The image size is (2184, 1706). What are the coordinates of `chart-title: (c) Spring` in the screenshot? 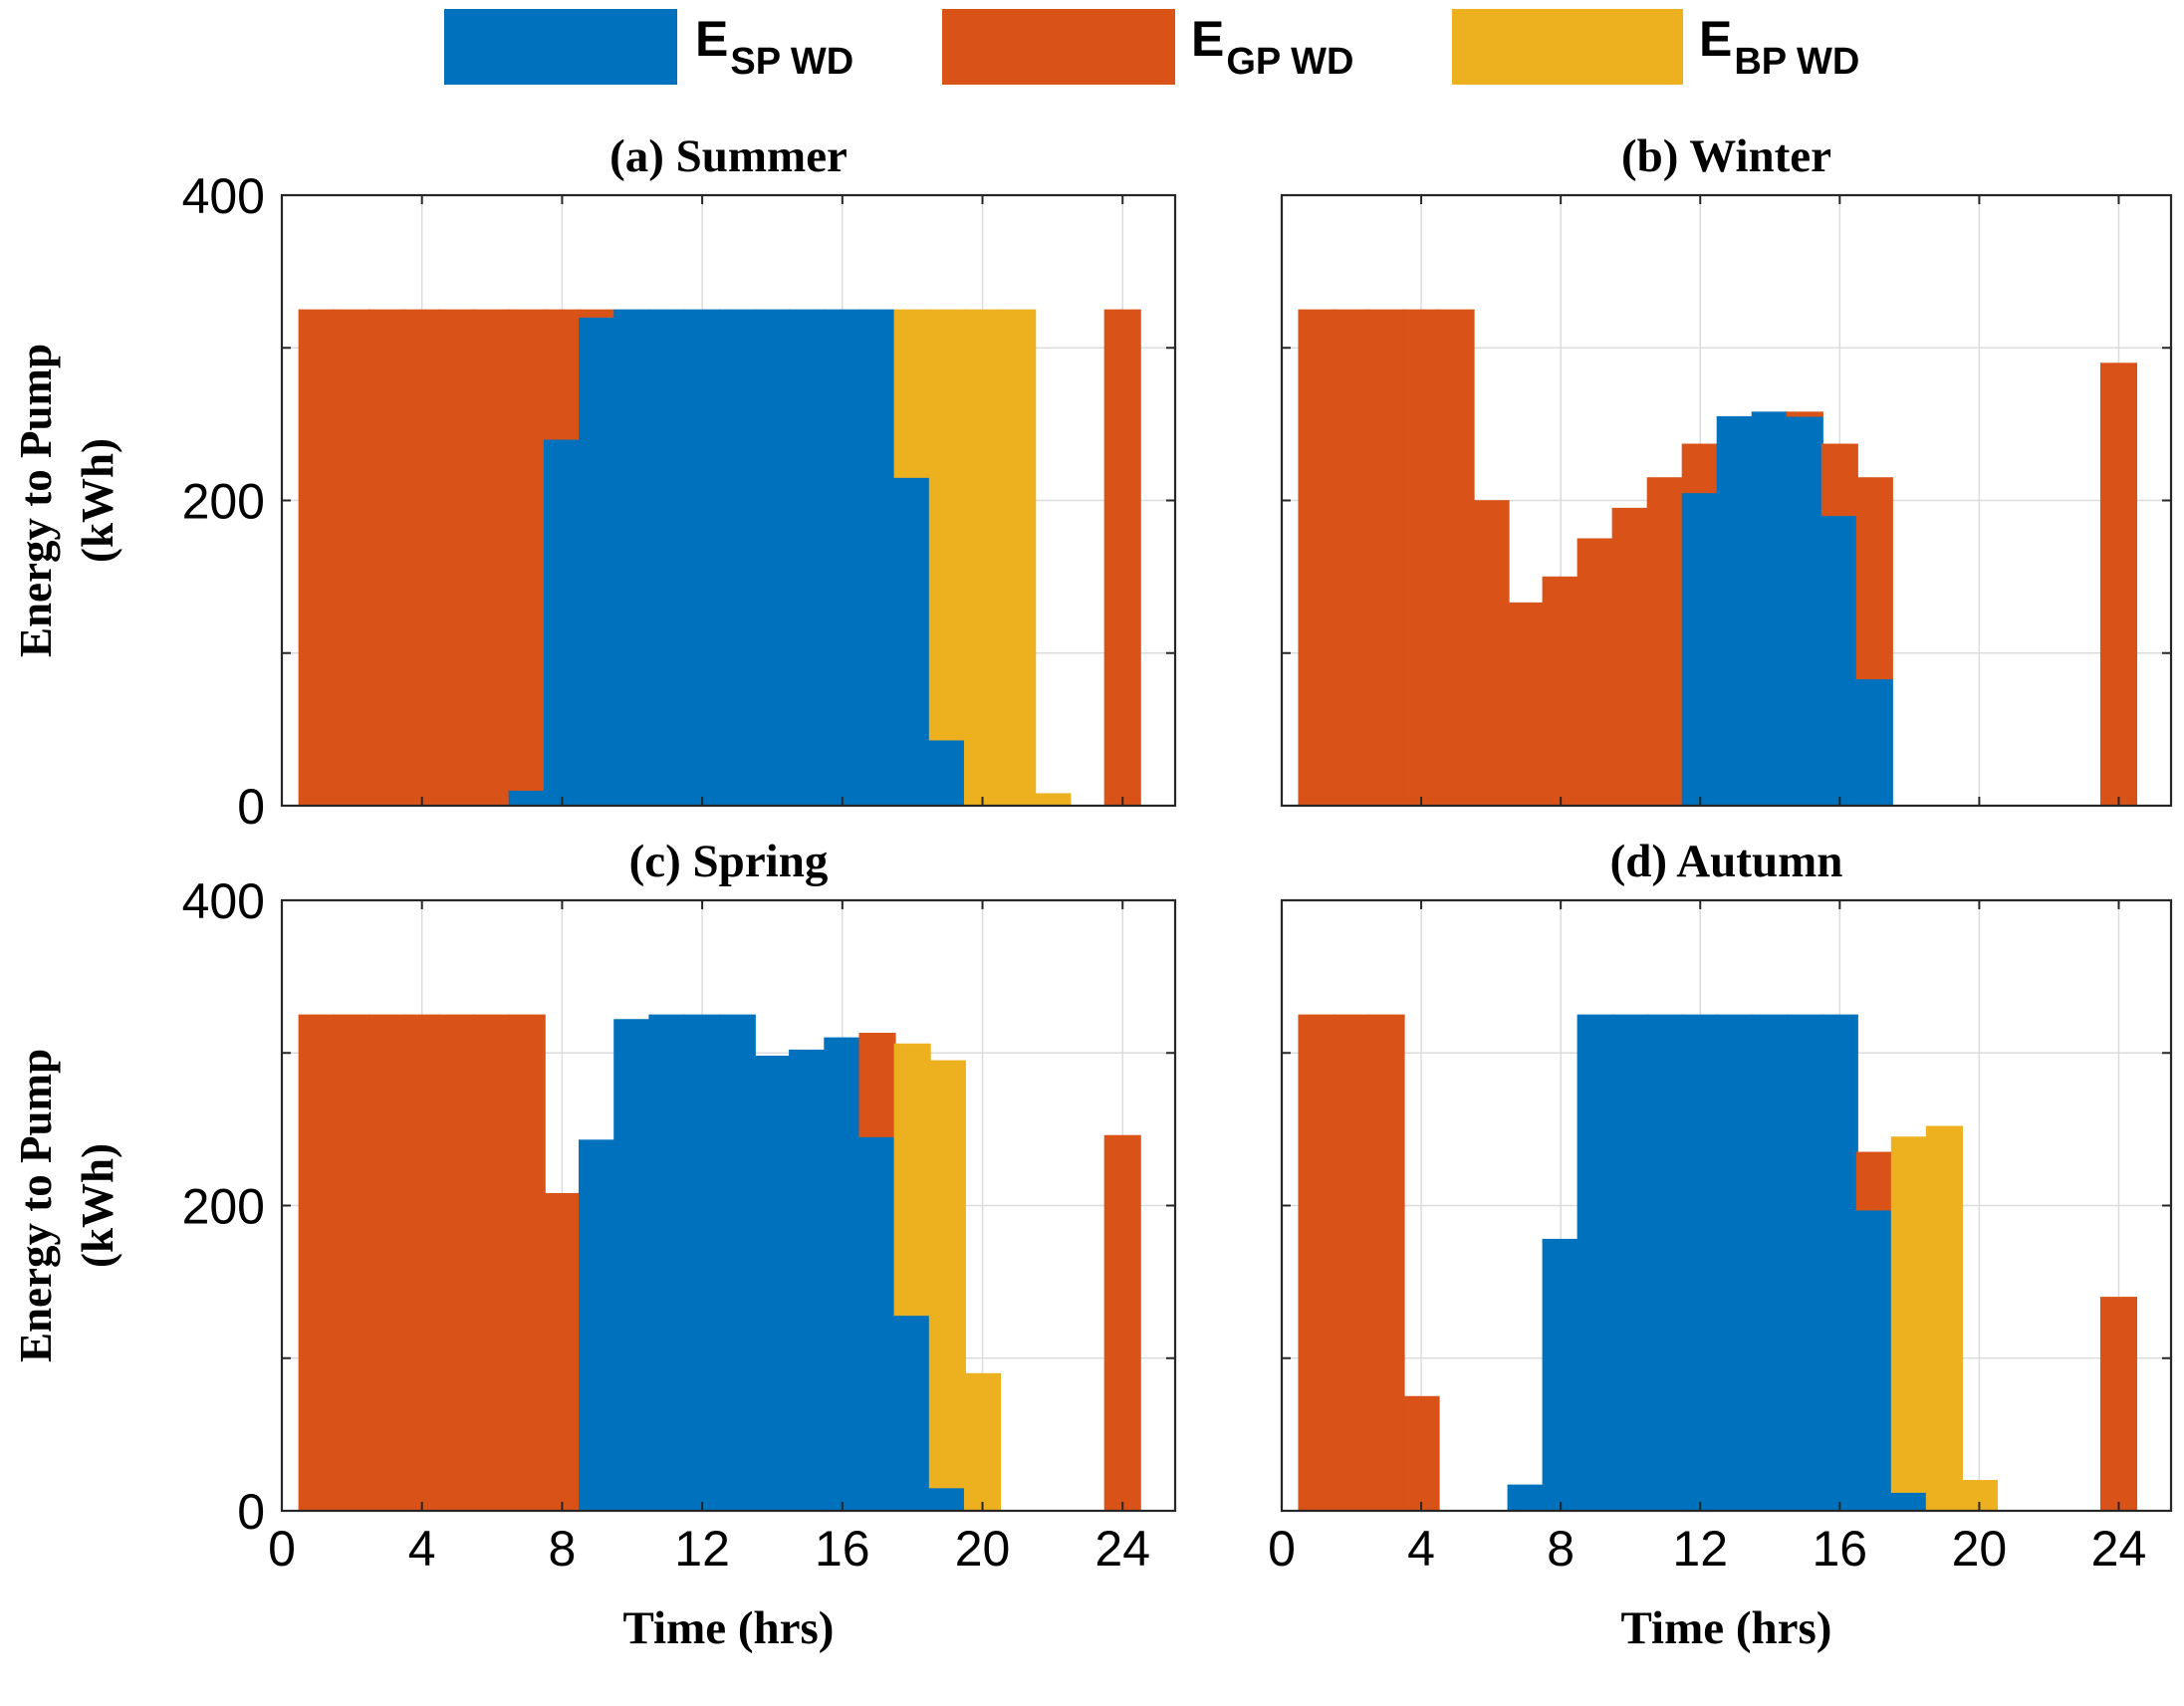 It's located at (729, 862).